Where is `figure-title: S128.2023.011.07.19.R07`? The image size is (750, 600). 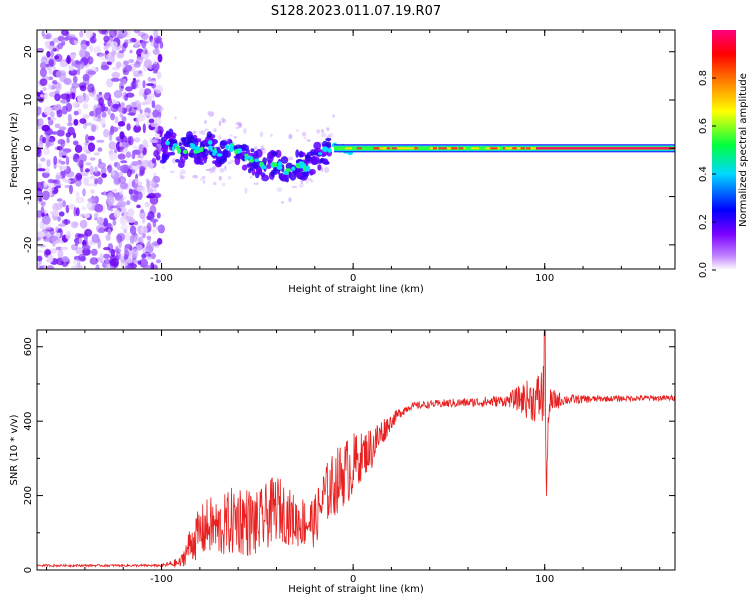
figure-title: S128.2023.011.07.19.R07 is located at coordinates (356, 11).